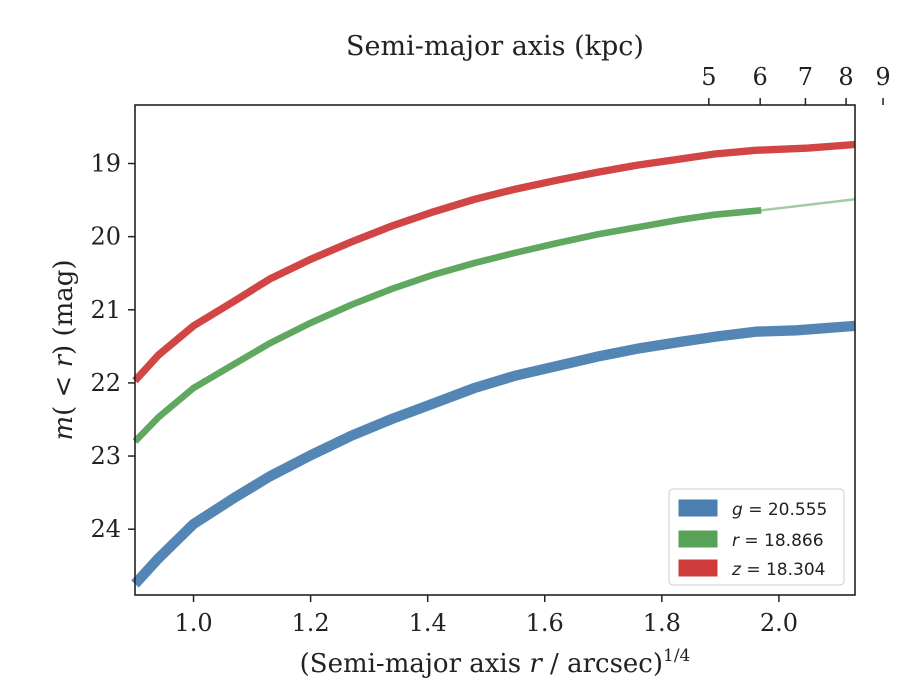 The width and height of the screenshot is (900, 700). I want to click on top-tick-label: 6, so click(760, 77).